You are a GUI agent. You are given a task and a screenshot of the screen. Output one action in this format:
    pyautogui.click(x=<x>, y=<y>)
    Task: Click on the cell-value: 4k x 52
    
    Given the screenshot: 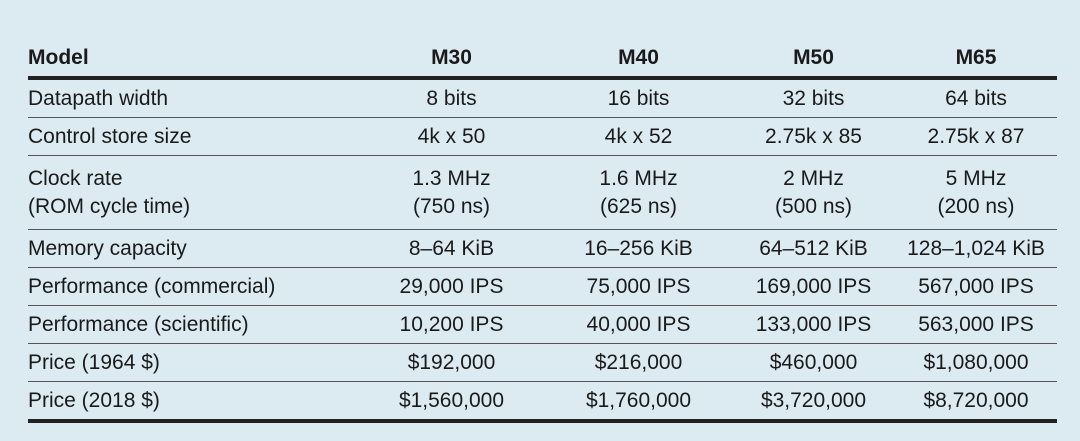 What is the action you would take?
    pyautogui.click(x=638, y=136)
    